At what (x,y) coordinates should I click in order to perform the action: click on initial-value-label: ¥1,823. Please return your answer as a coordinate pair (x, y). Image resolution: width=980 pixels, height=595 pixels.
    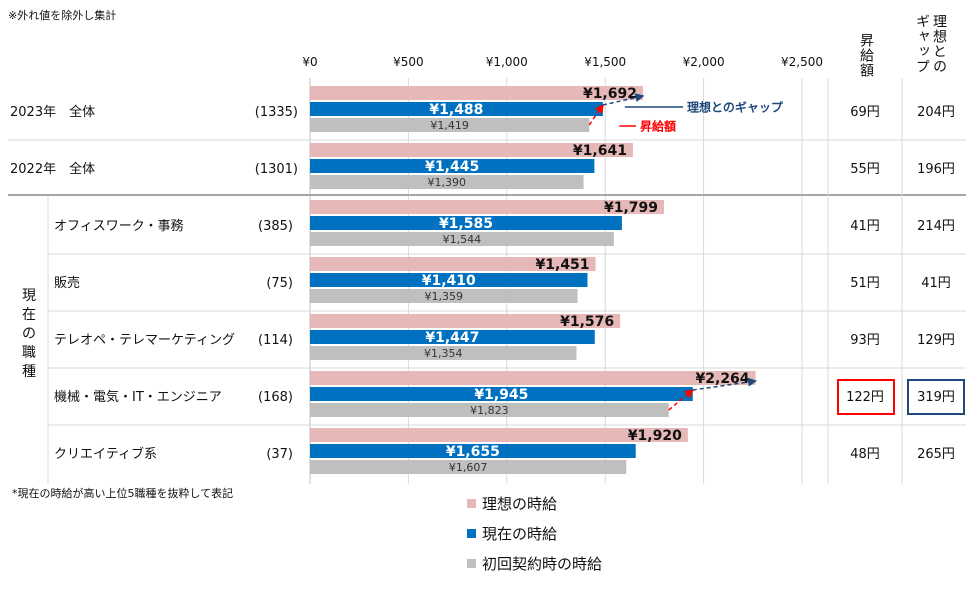
    Looking at the image, I should click on (489, 410).